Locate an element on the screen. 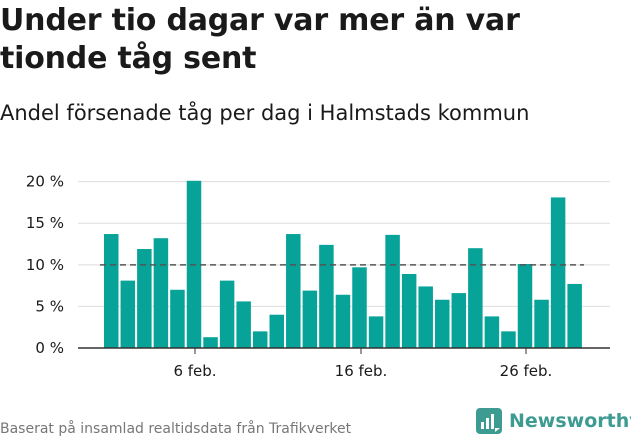 The image size is (631, 439). x-tick-label: 16 feb. is located at coordinates (361, 371).